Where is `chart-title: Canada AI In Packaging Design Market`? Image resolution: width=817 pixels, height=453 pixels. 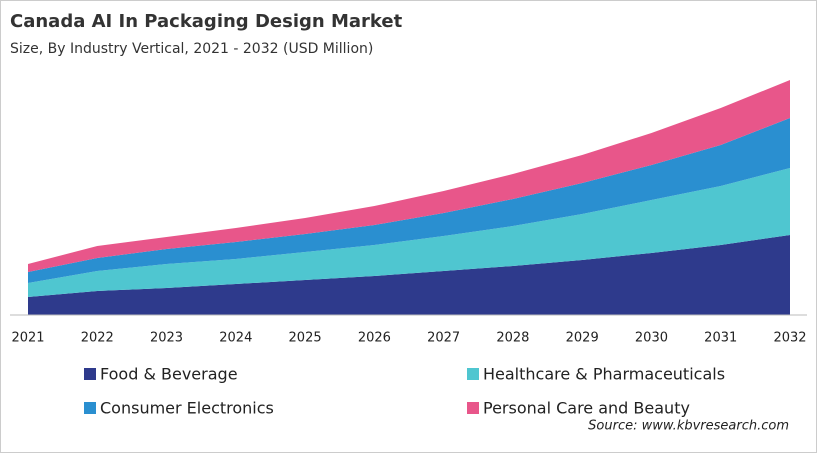
chart-title: Canada AI In Packaging Design Market is located at coordinates (206, 21).